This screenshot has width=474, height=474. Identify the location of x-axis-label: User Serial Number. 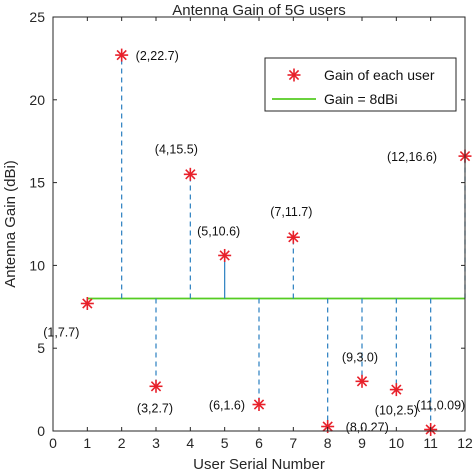
(259, 464).